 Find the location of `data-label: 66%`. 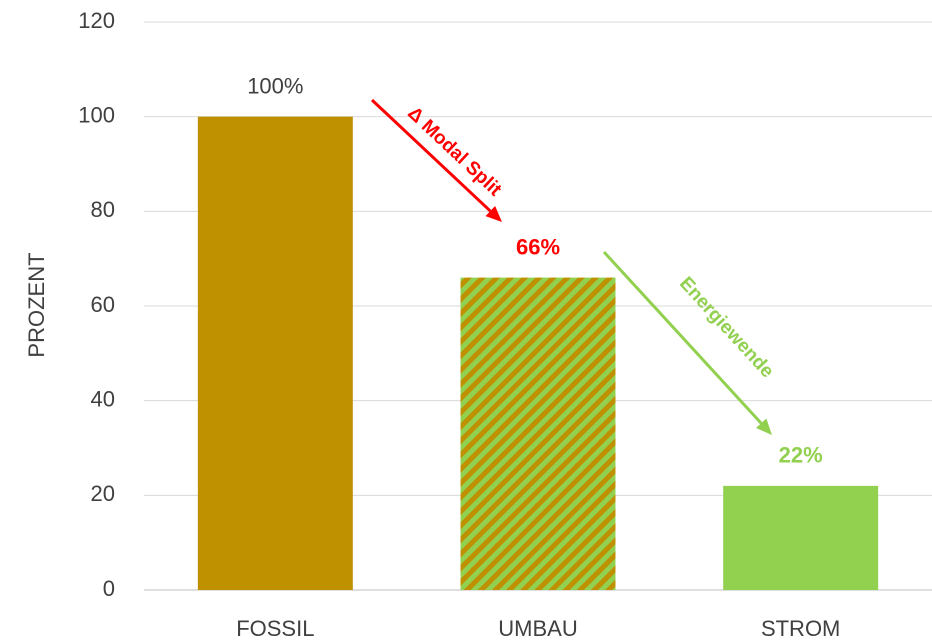

data-label: 66% is located at coordinates (538, 246).